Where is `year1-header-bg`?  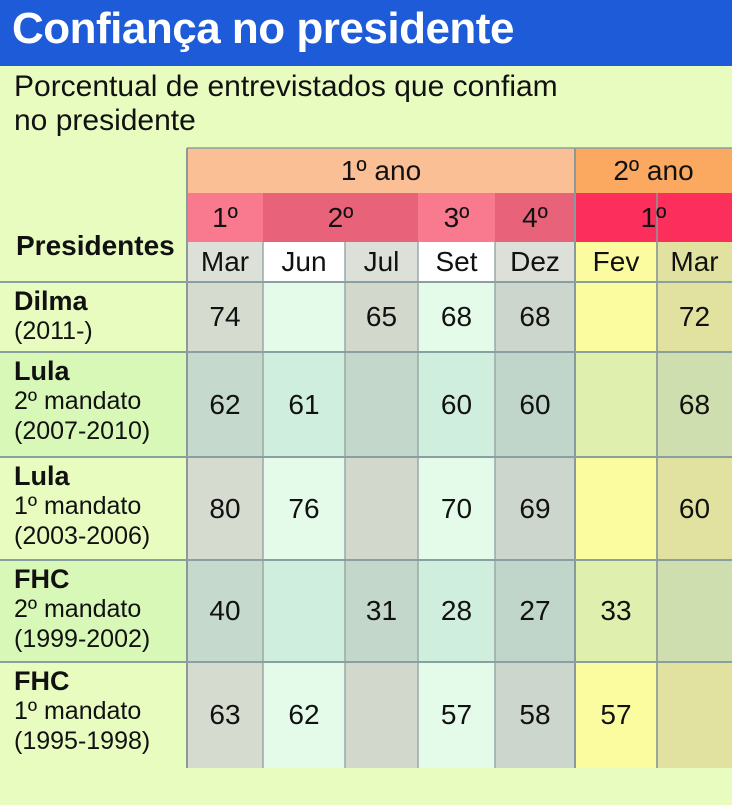
year1-header-bg is located at coordinates (381, 170).